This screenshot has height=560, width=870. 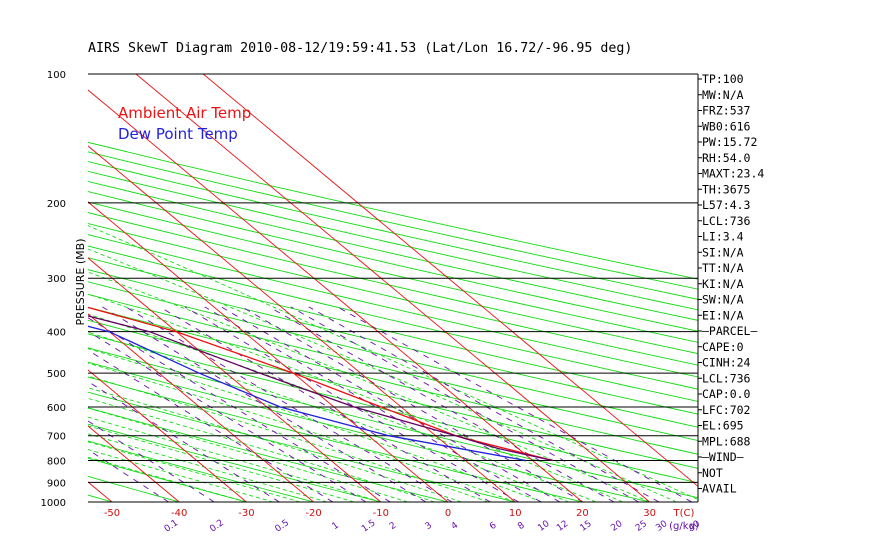 What do you see at coordinates (726, 394) in the screenshot?
I see `index-item: CAP:0.0` at bounding box center [726, 394].